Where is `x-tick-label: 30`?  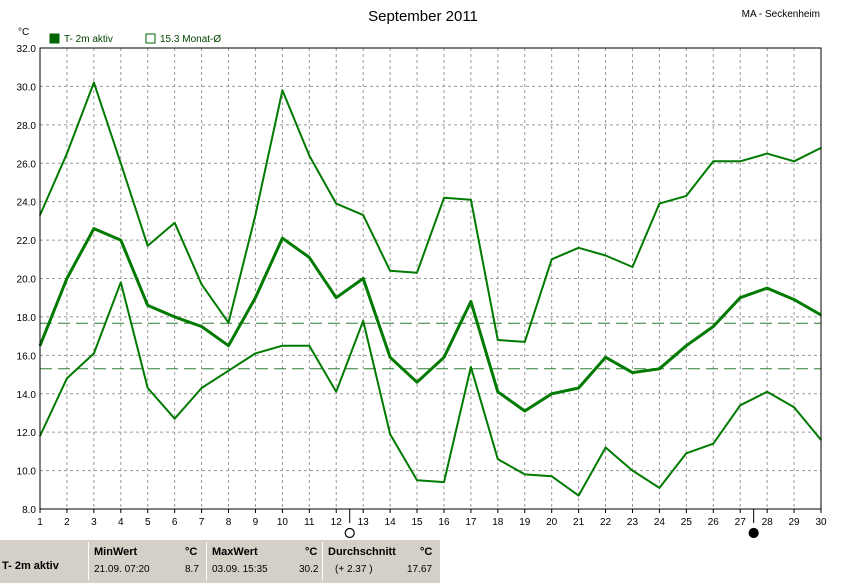
x-tick-label: 30 is located at coordinates (821, 522).